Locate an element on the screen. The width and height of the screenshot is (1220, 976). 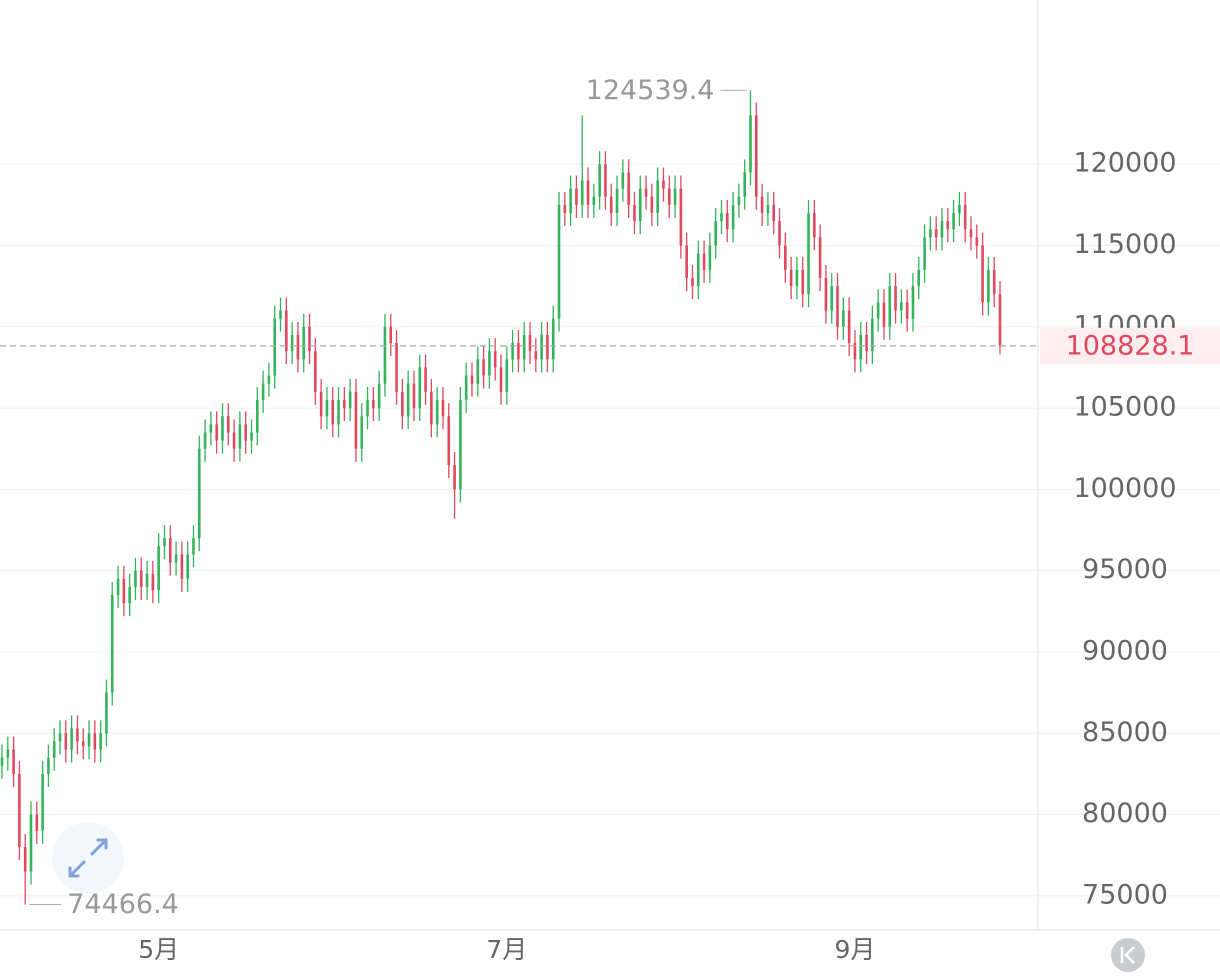
expand-button is located at coordinates (88, 858).